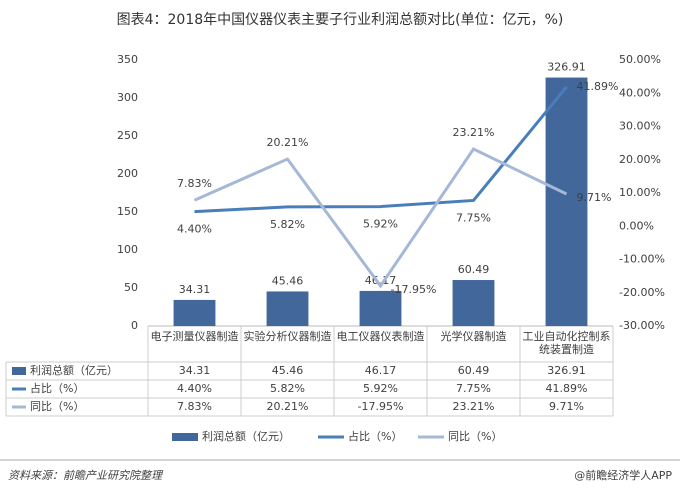 The width and height of the screenshot is (680, 495). What do you see at coordinates (194, 336) in the screenshot?
I see `x-tick-label: 电子测量仪器制造` at bounding box center [194, 336].